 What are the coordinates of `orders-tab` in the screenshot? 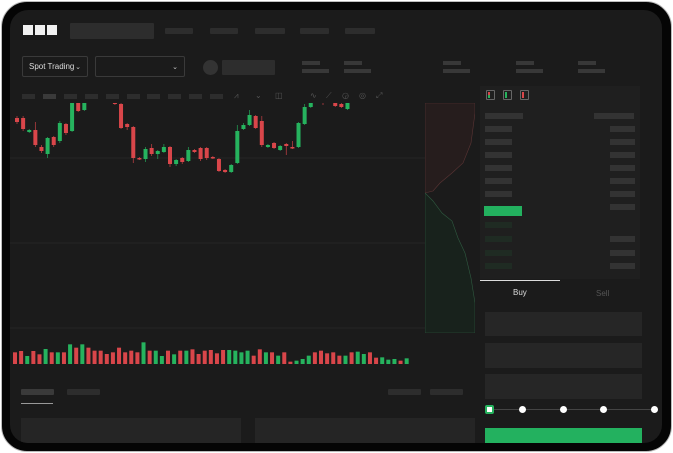 It's located at (83, 392).